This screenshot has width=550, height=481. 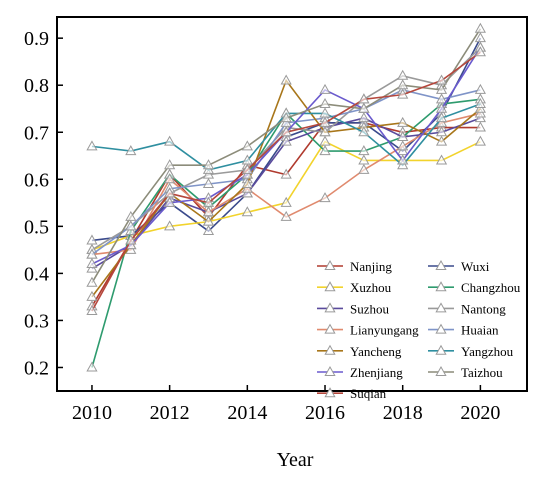 I want to click on legend-label: Huaian, so click(x=480, y=330).